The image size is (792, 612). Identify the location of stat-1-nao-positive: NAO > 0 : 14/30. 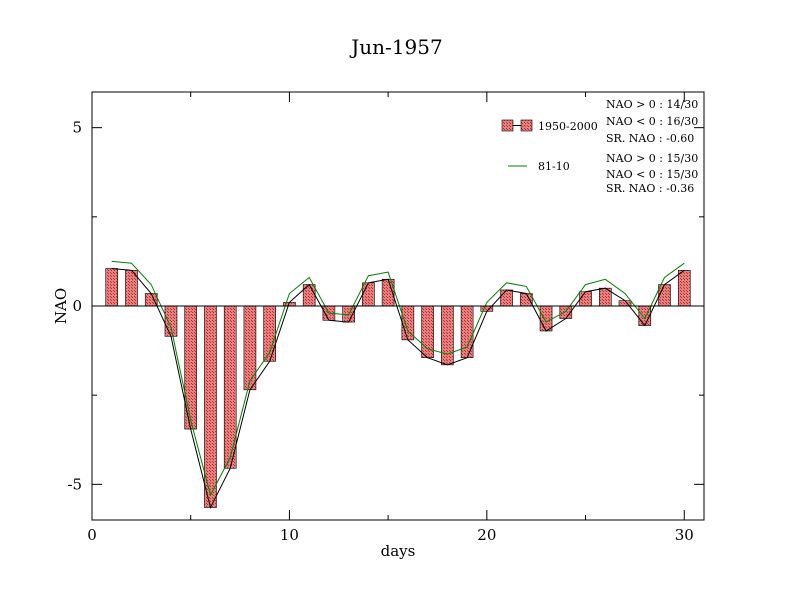
(652, 104).